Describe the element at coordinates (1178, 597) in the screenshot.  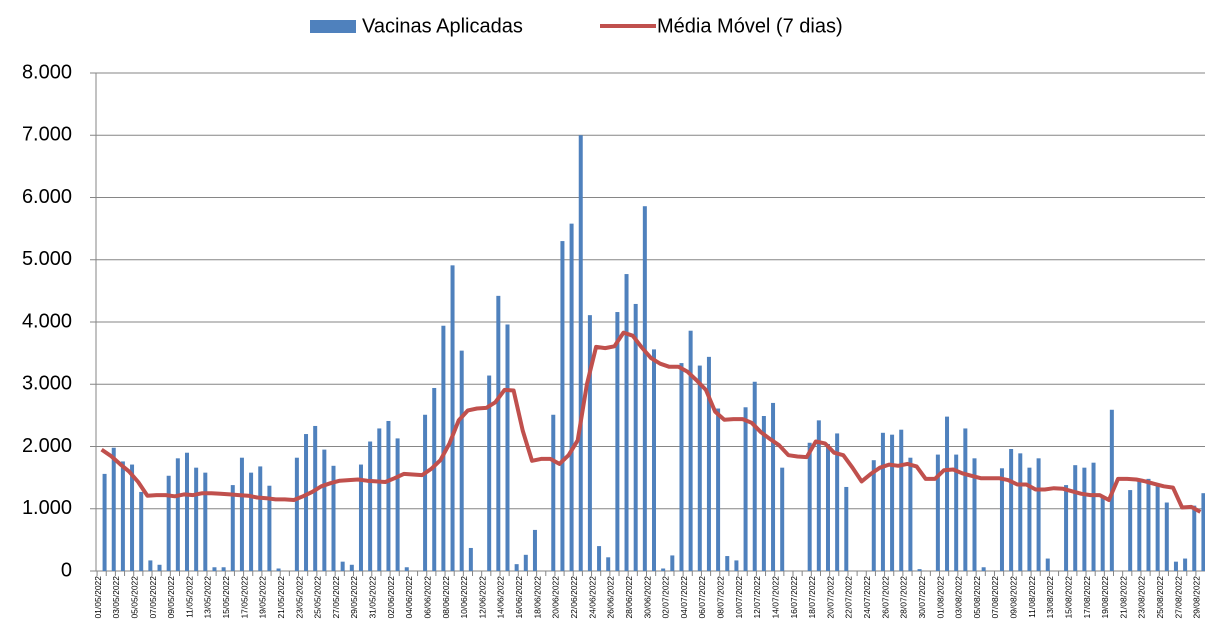
I see `x-tick-label: 27/08/2022` at that location.